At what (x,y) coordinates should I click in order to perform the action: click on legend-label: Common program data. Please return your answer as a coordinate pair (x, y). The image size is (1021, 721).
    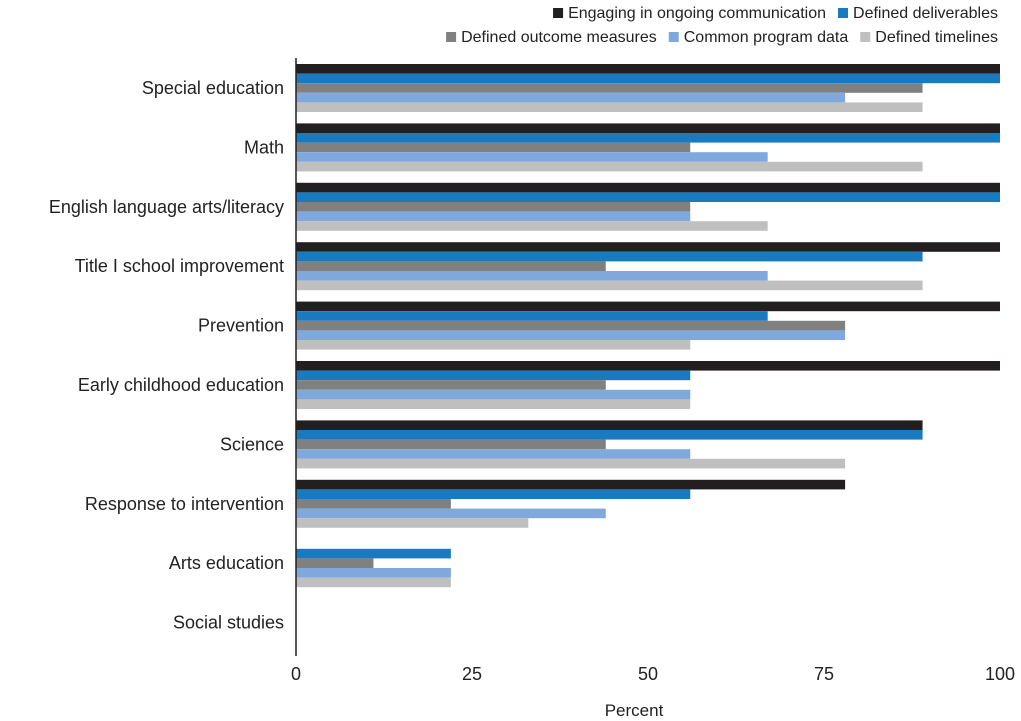
    Looking at the image, I should click on (766, 37).